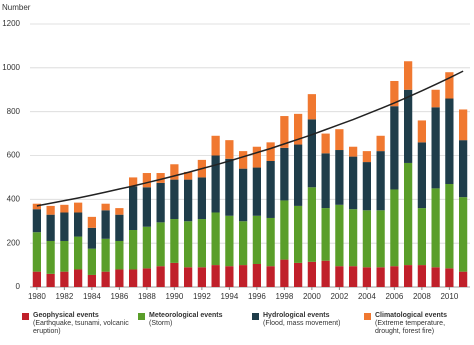  What do you see at coordinates (202, 296) in the screenshot?
I see `x-tick-label: 1992` at bounding box center [202, 296].